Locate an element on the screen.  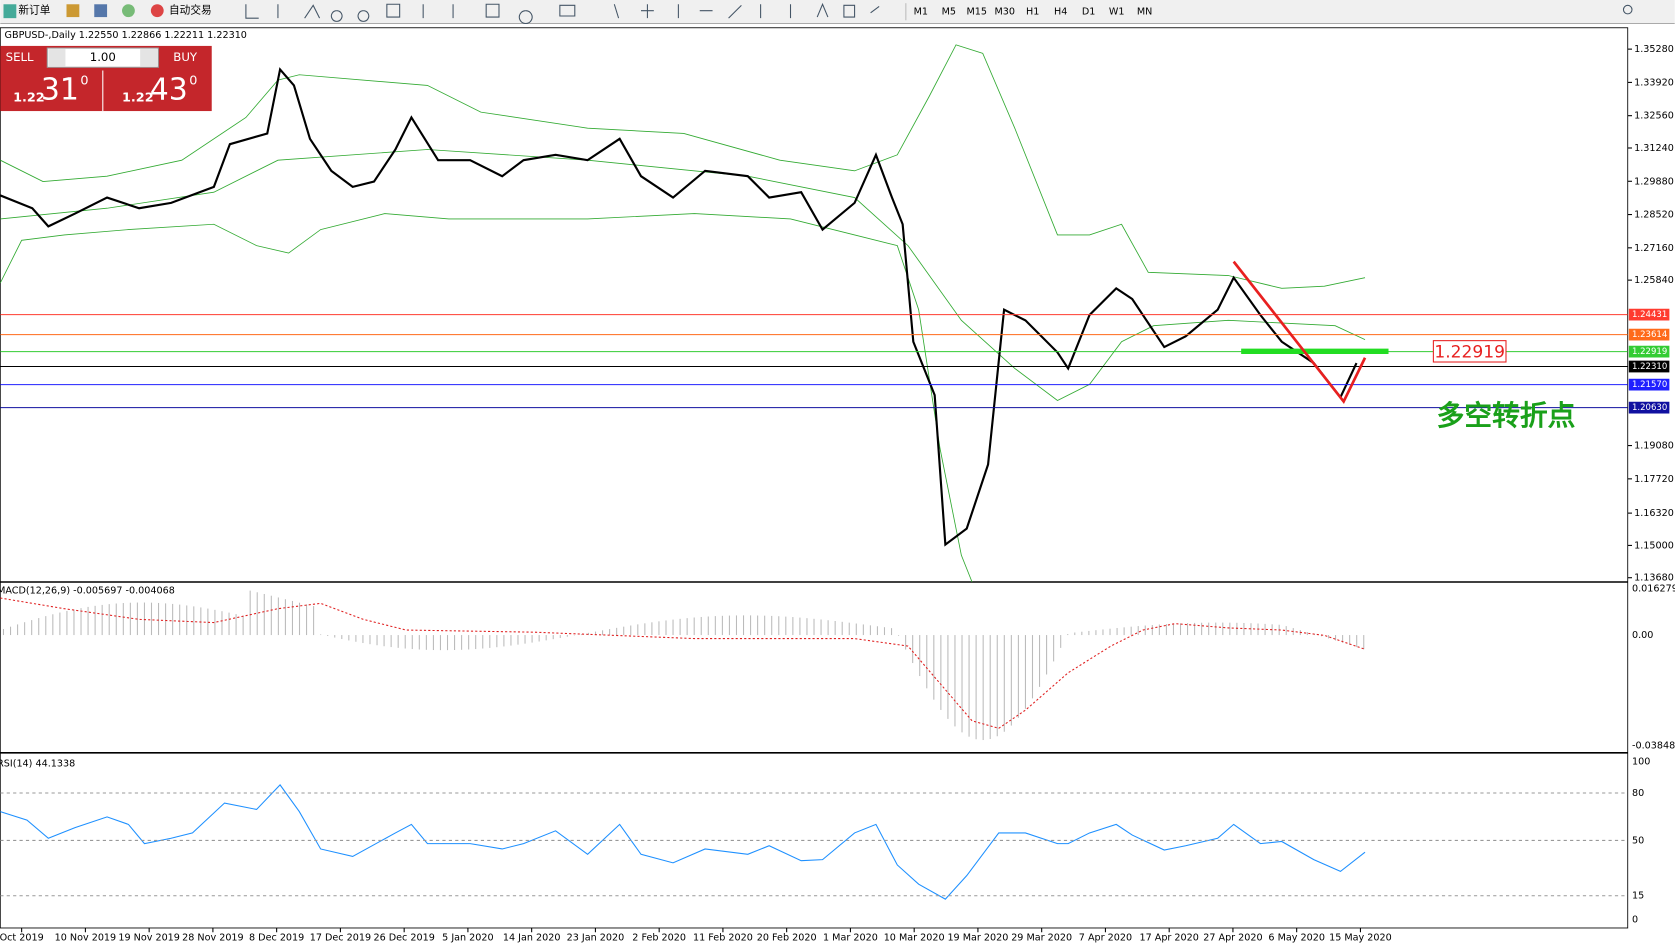
macd-tick-label: 0.00 is located at coordinates (1642, 635).